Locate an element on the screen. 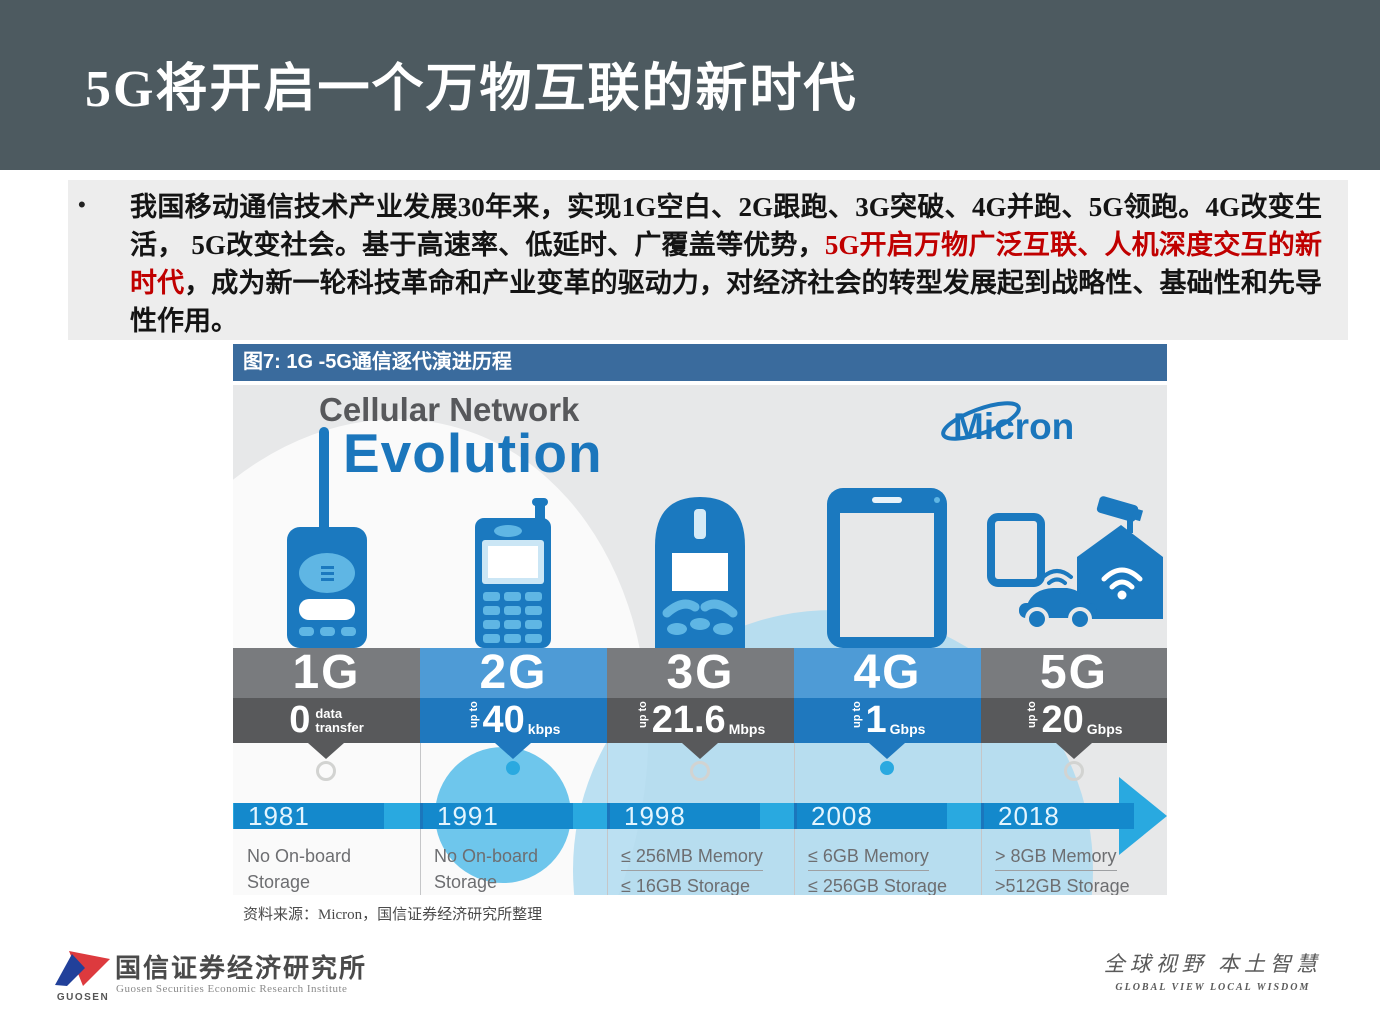 This screenshot has height=1020, width=1380. feature-phone-2g-icon is located at coordinates (513, 573).